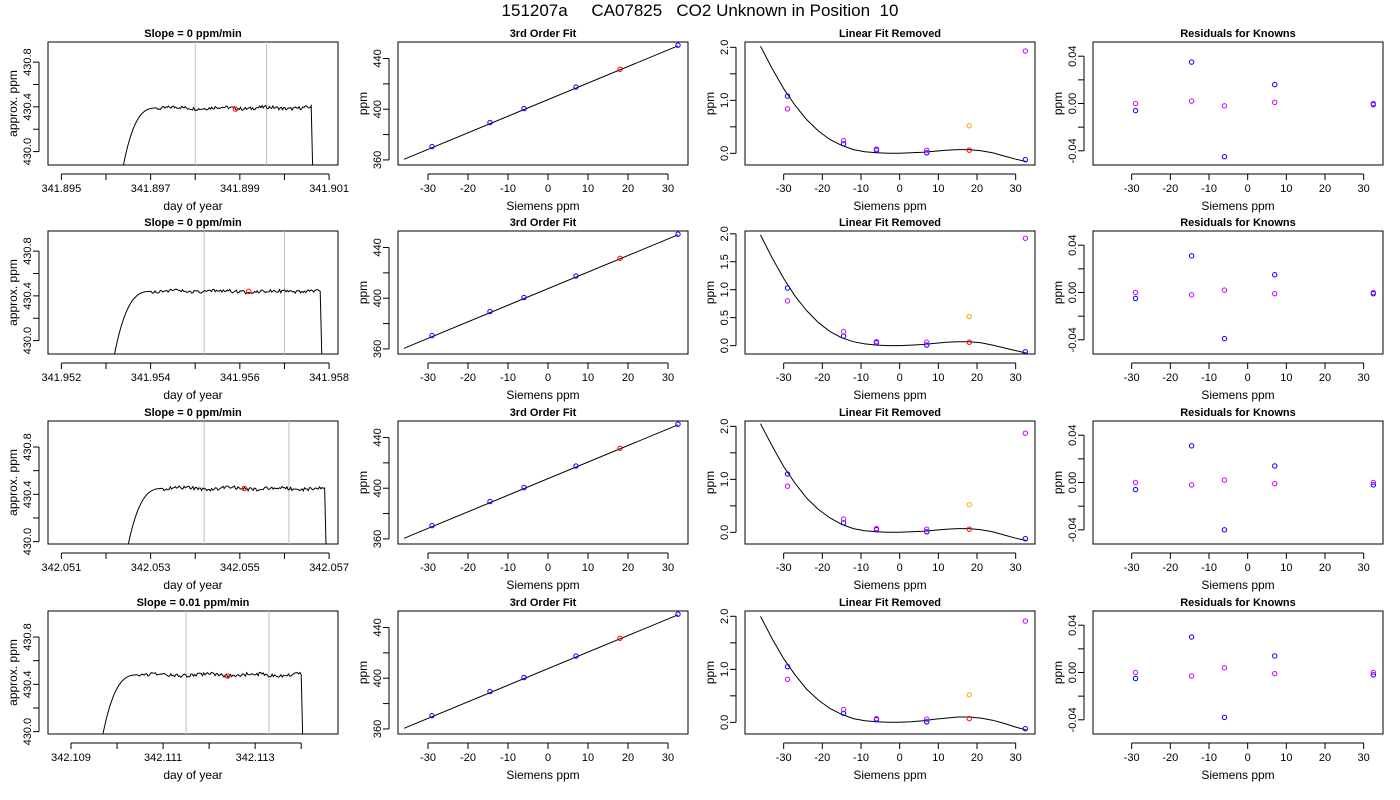 The image size is (1400, 800). What do you see at coordinates (13, 103) in the screenshot?
I see `y-axis-label: approx. ppm` at bounding box center [13, 103].